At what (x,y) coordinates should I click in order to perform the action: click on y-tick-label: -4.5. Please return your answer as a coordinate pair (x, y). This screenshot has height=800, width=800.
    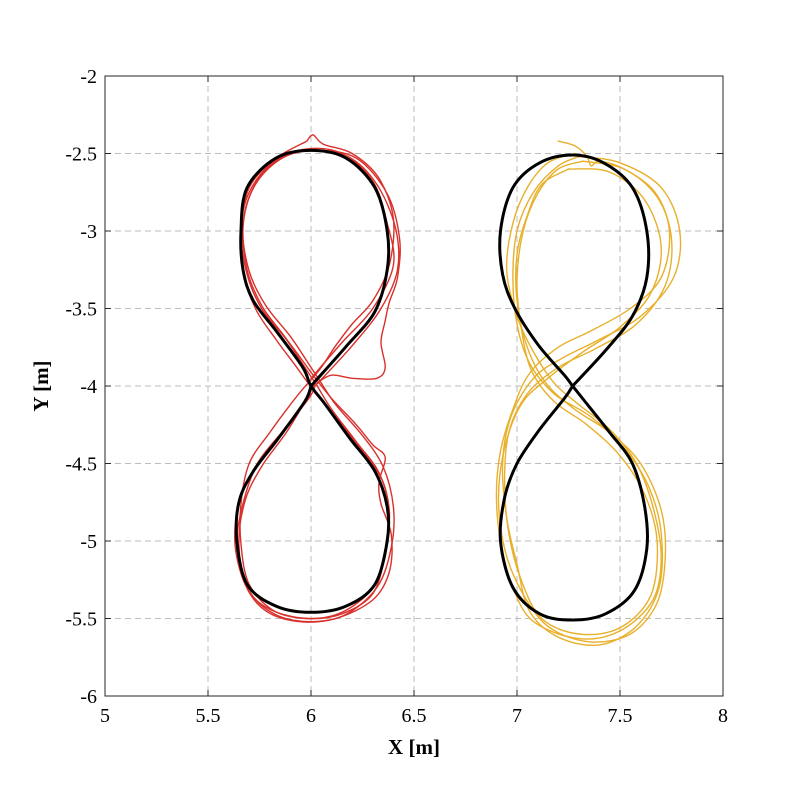
    Looking at the image, I should click on (81, 465).